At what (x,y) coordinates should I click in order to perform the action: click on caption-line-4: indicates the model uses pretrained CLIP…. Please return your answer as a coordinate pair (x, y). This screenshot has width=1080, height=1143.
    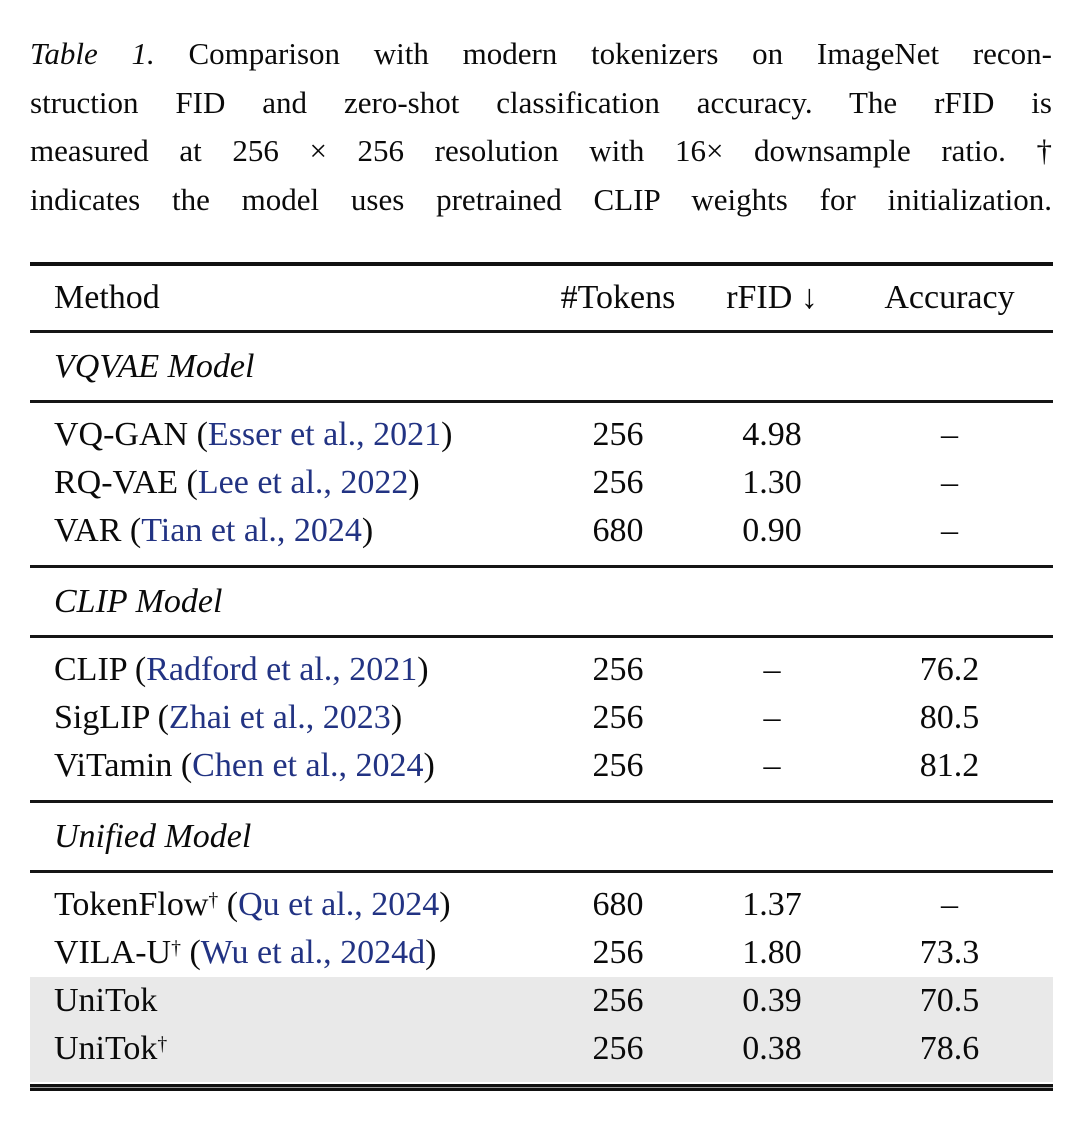
    Looking at the image, I should click on (541, 199).